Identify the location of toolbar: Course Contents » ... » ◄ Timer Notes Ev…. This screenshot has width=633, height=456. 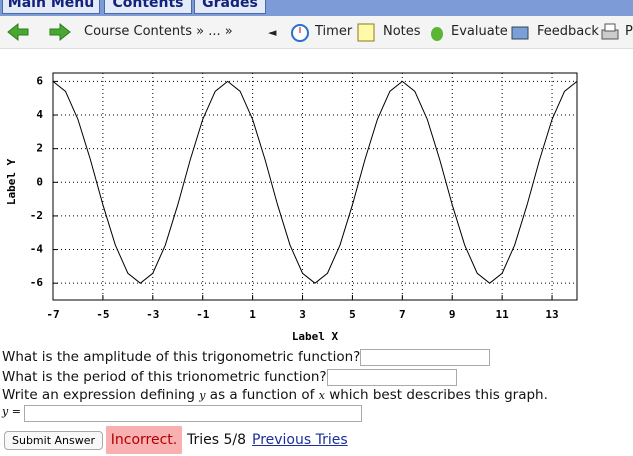
(316, 32).